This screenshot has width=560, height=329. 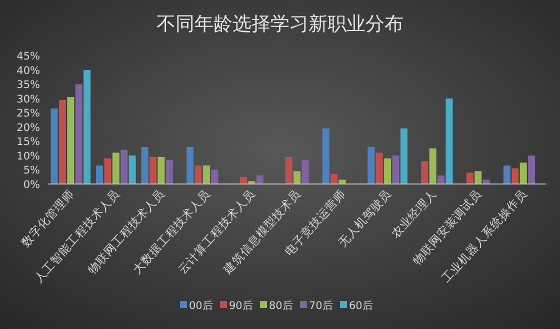 What do you see at coordinates (28, 156) in the screenshot?
I see `y-tick-label: 10%` at bounding box center [28, 156].